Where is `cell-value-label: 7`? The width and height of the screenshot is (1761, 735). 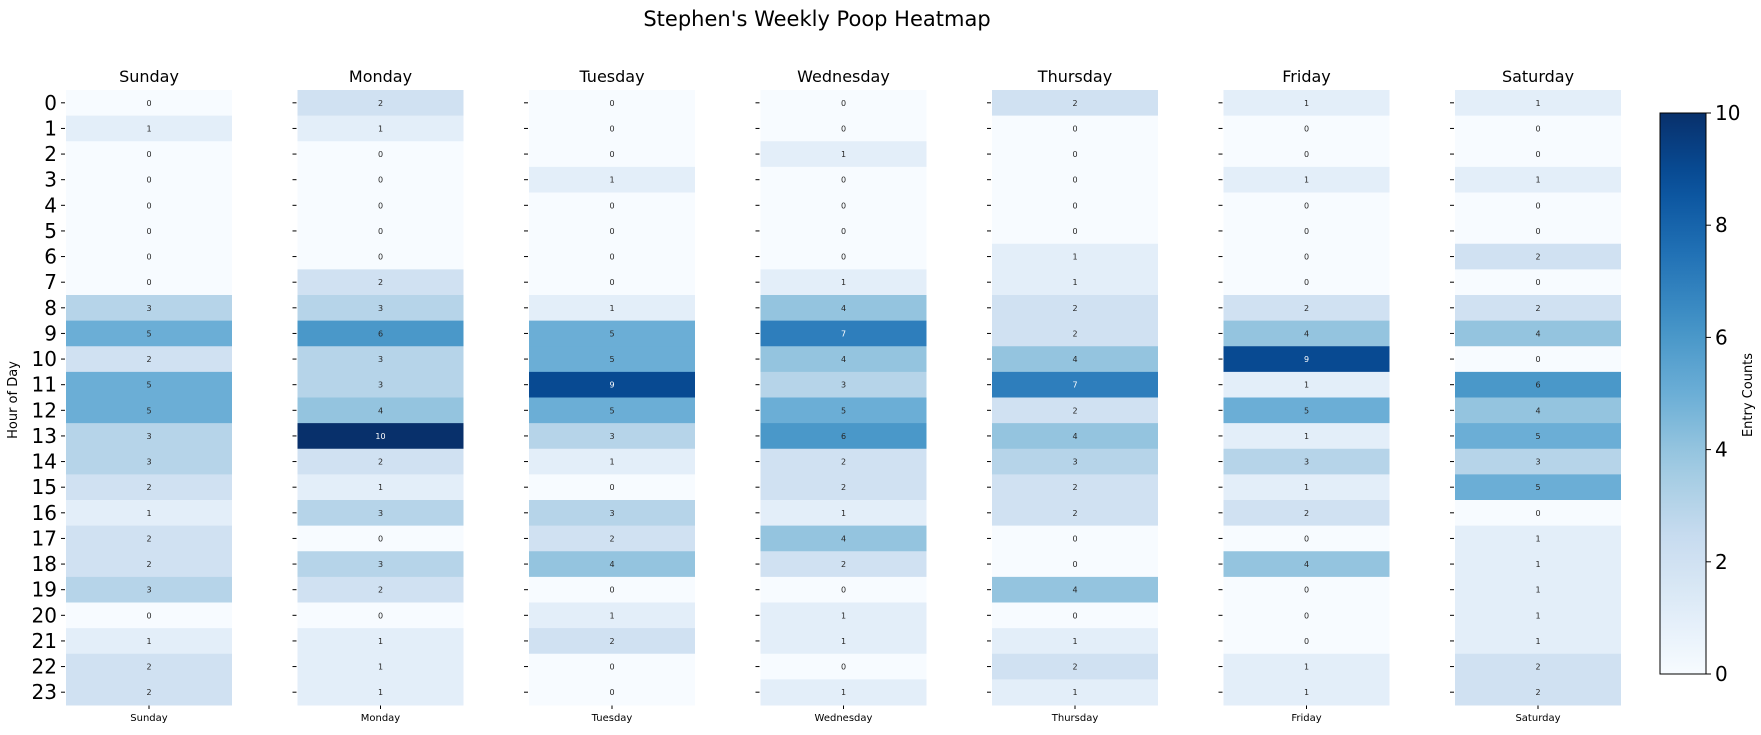 cell-value-label: 7 is located at coordinates (1074, 385).